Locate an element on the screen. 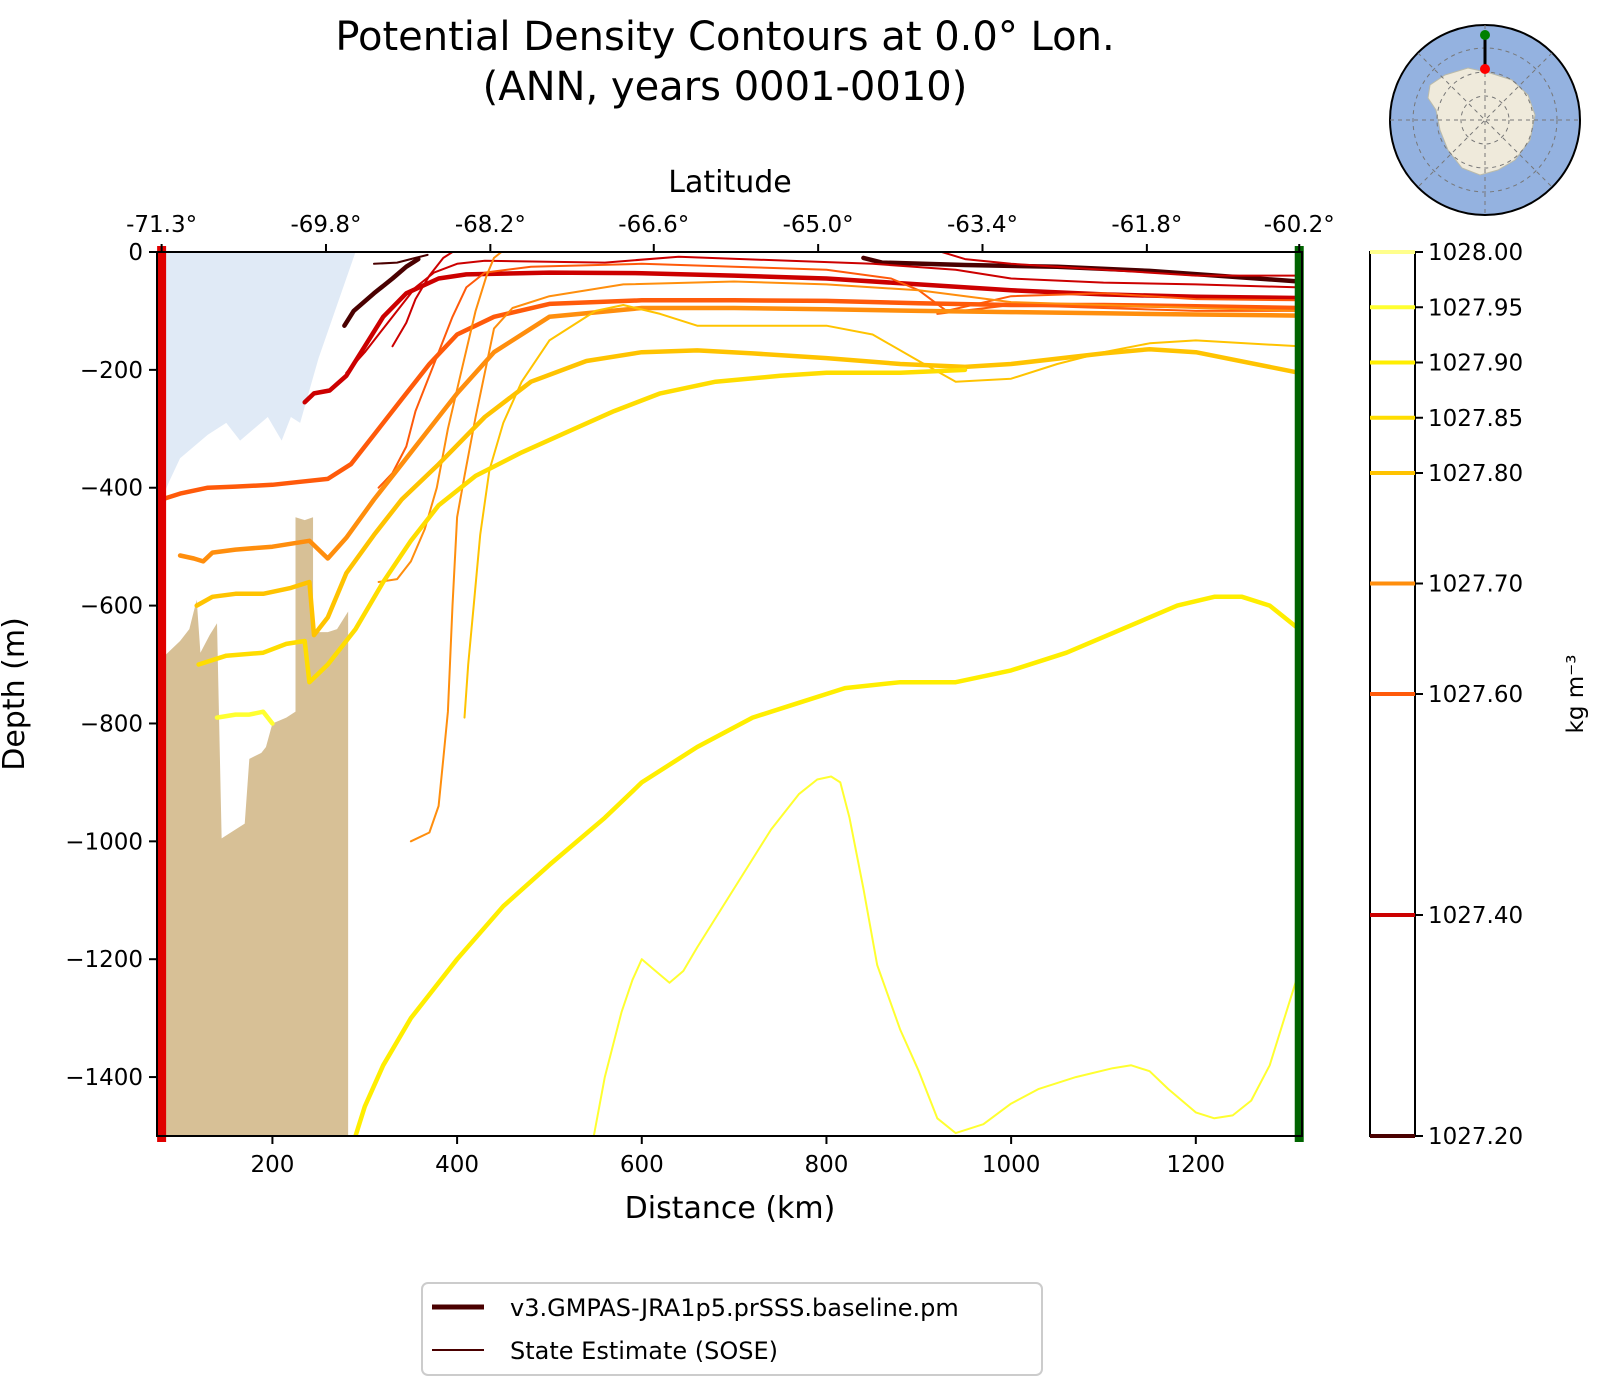  y-tick-label: −1200 is located at coordinates (104, 960).